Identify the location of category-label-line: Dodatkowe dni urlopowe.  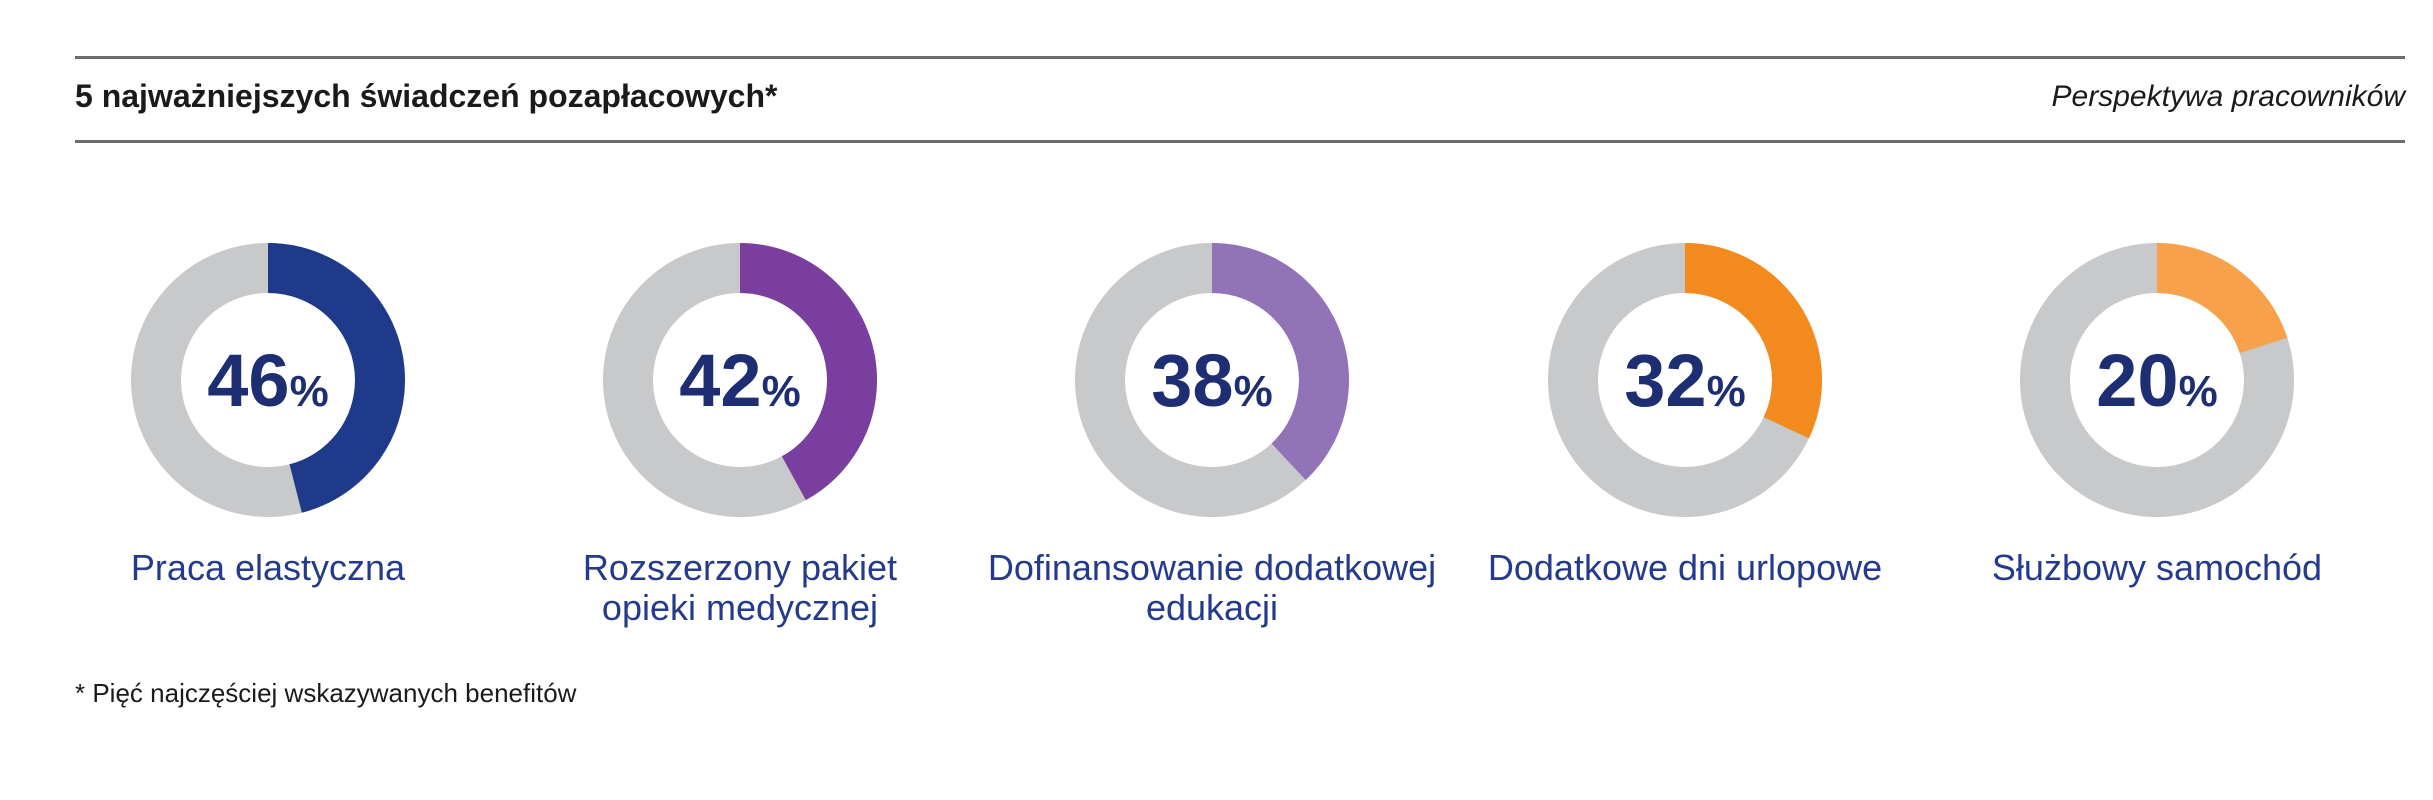
(1685, 567).